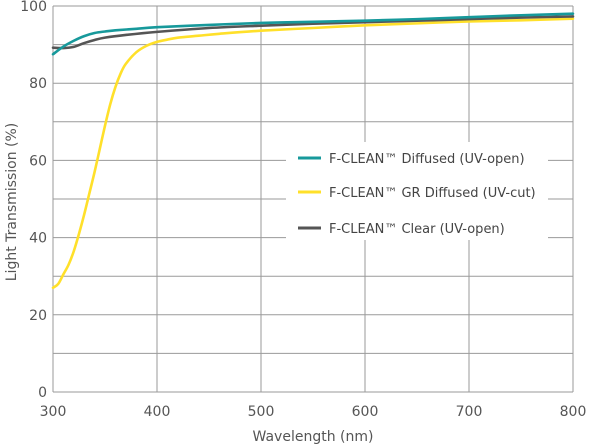 Image resolution: width=589 pixels, height=448 pixels. What do you see at coordinates (157, 412) in the screenshot?
I see `x-tick-label: 400` at bounding box center [157, 412].